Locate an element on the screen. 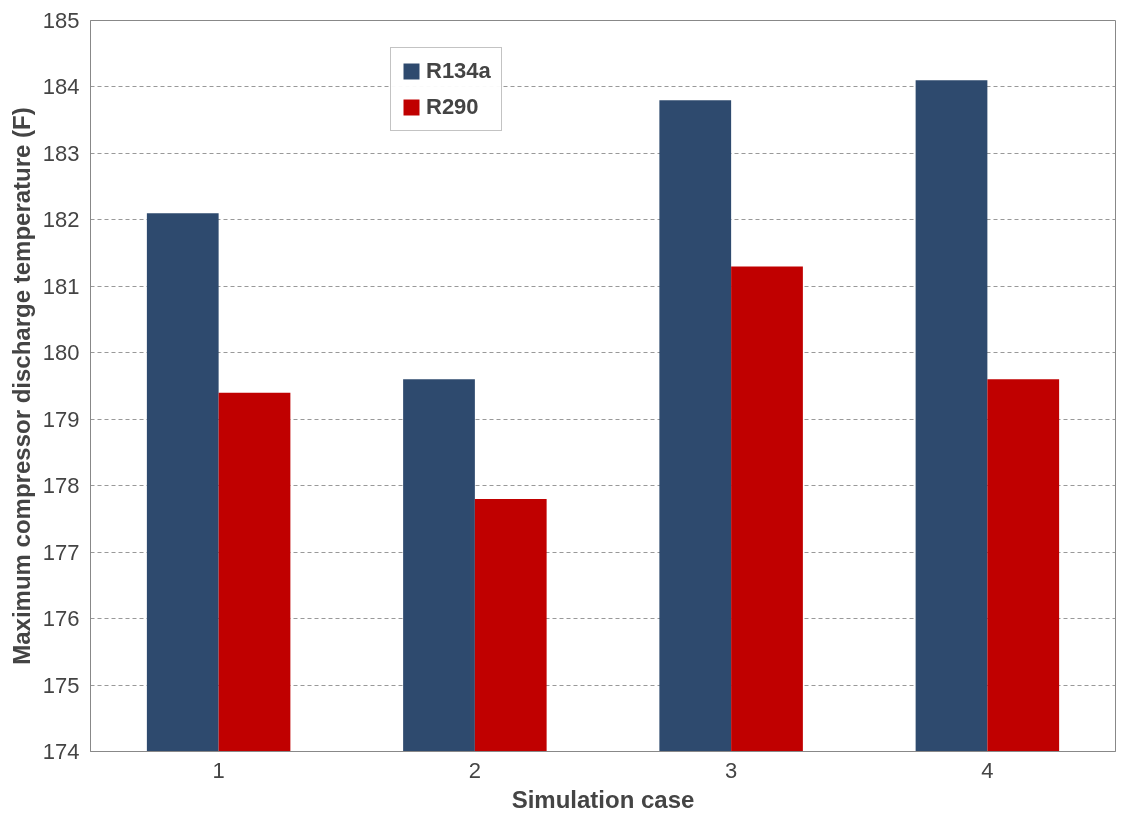 This screenshot has height=822, width=1127. y-tick-label: 176 is located at coordinates (61, 619).